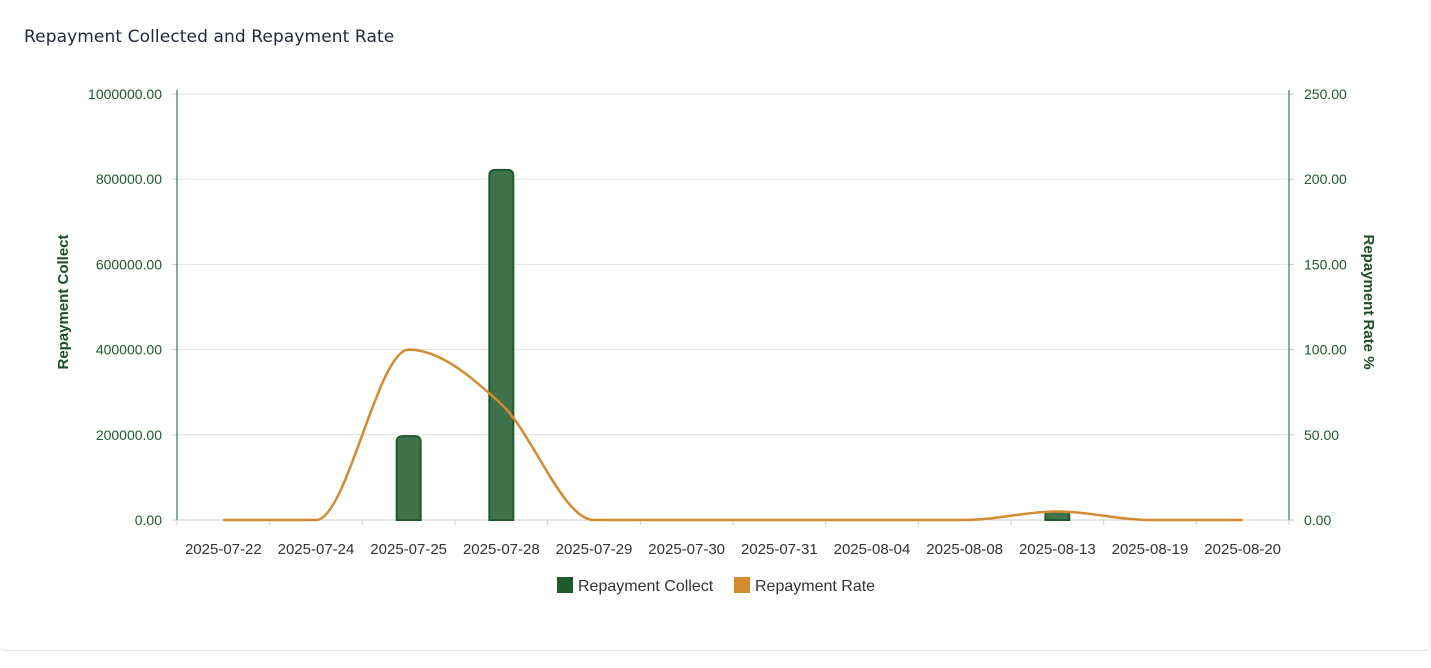 The image size is (1431, 668). What do you see at coordinates (316, 549) in the screenshot?
I see `x-tick-label: 2025-07-24` at bounding box center [316, 549].